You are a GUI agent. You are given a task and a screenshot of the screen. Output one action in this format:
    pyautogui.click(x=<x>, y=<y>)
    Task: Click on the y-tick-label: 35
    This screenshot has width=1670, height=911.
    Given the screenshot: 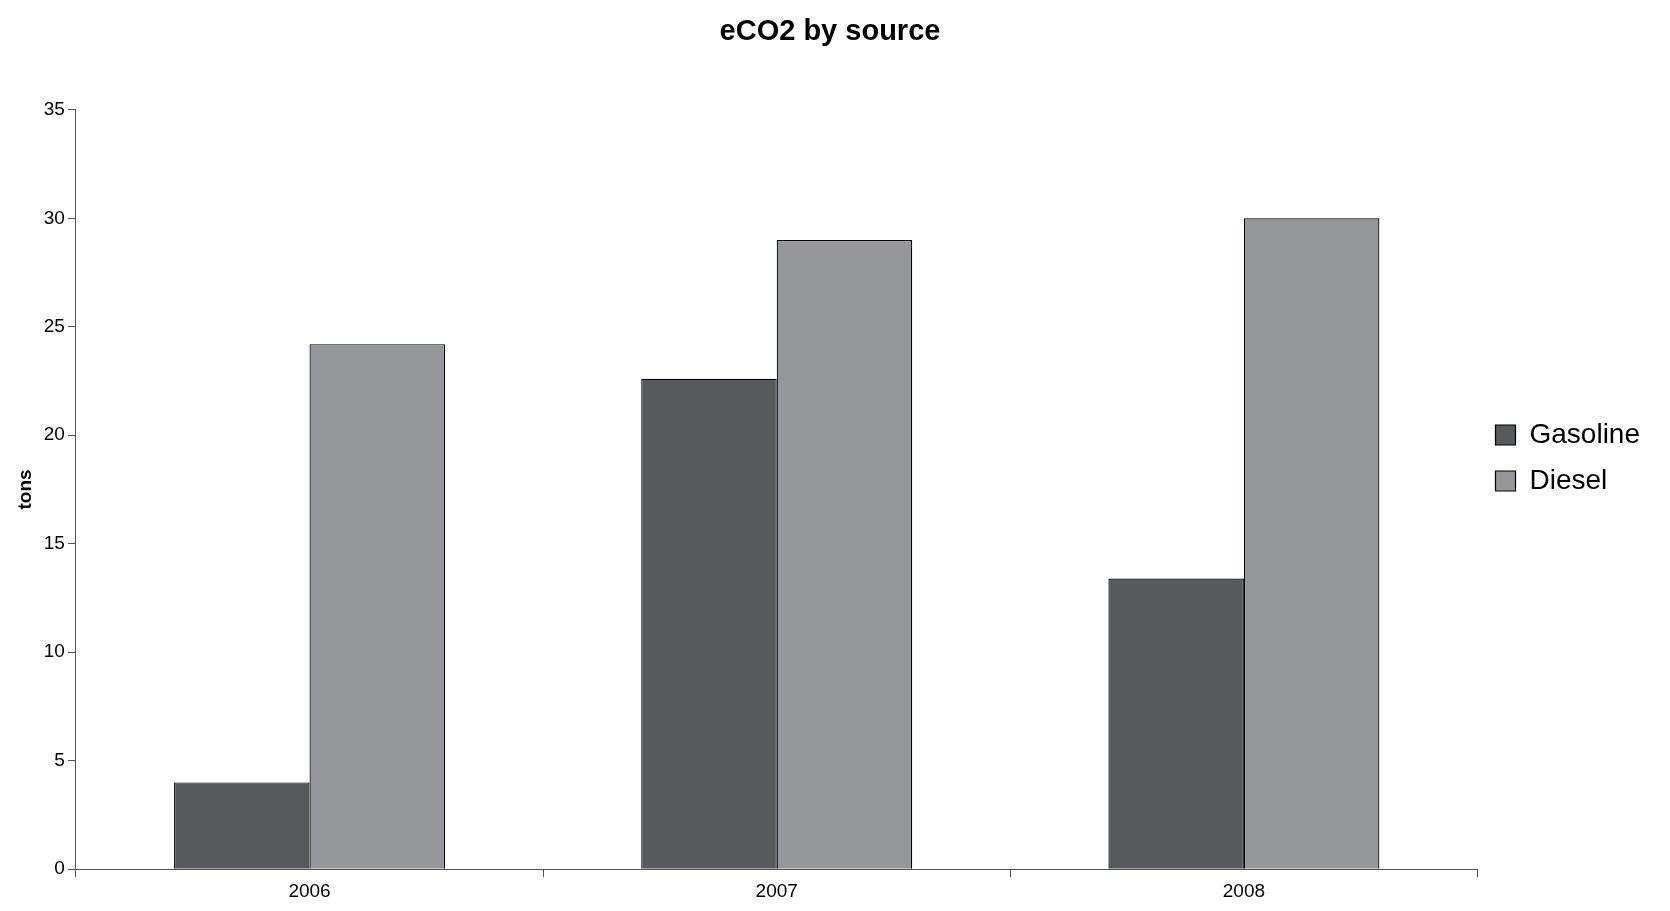 What is the action you would take?
    pyautogui.click(x=54, y=109)
    